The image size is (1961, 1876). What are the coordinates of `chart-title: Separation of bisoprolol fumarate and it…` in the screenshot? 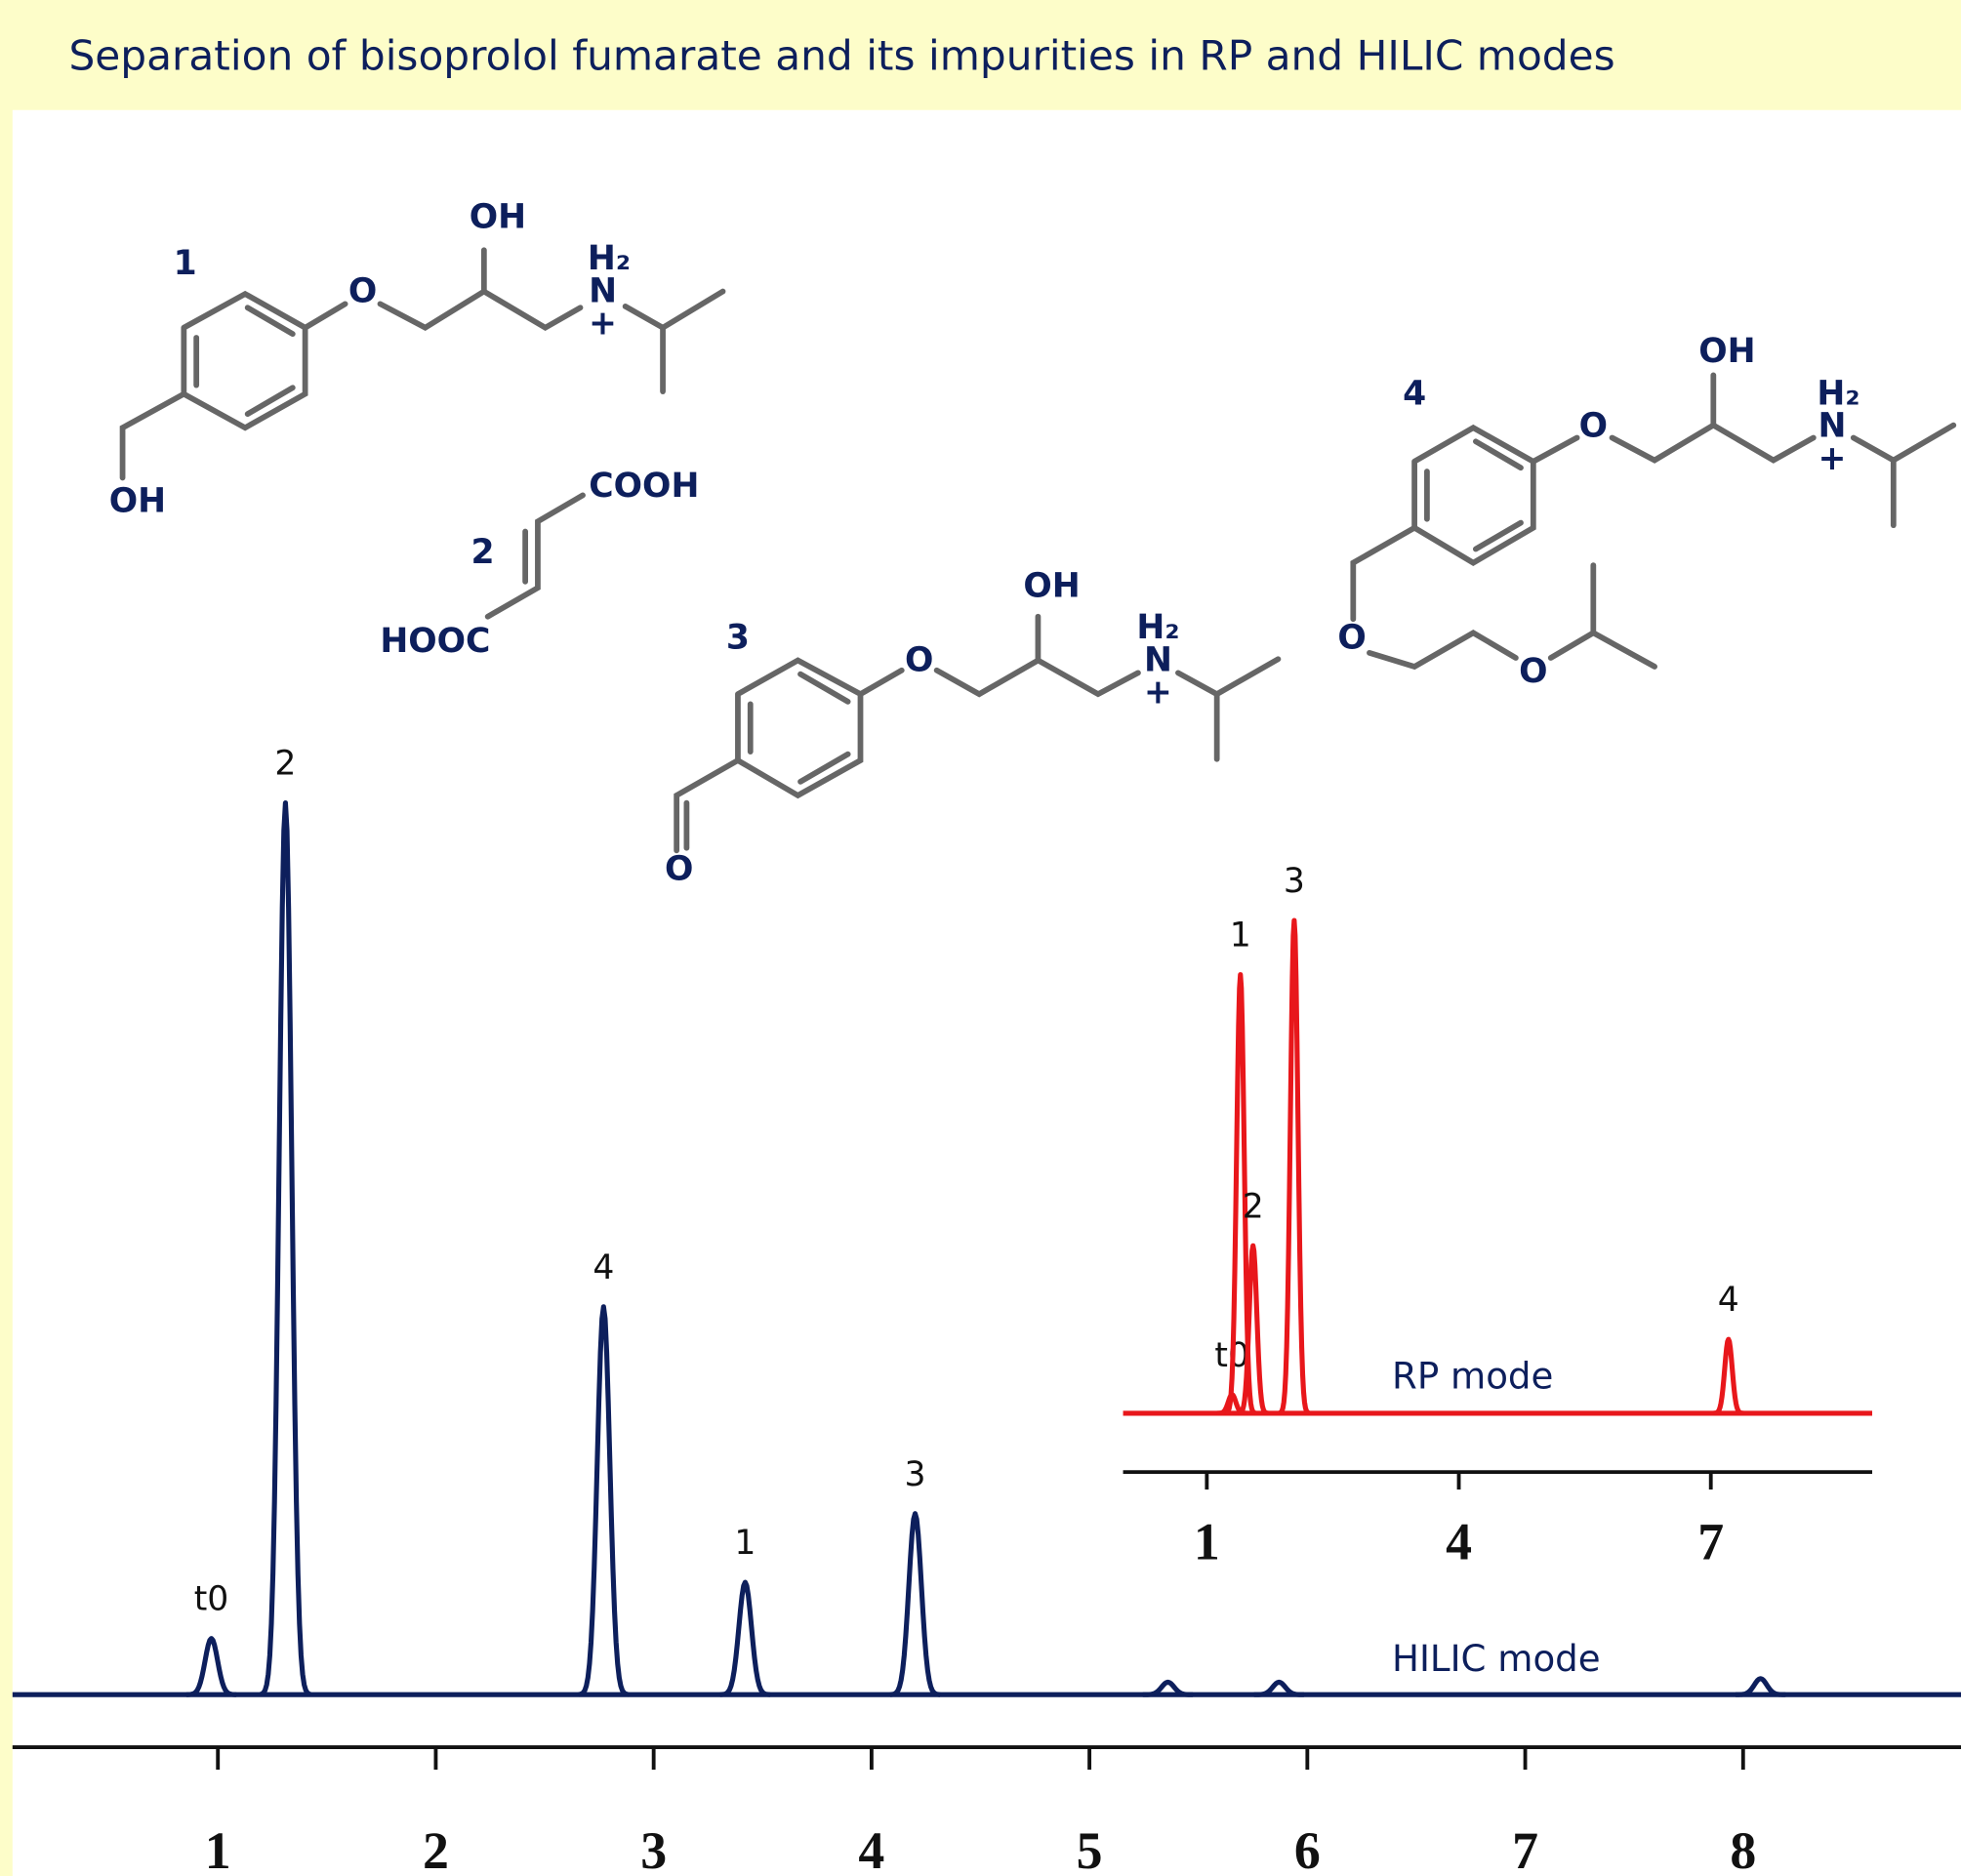 It's located at (841, 56).